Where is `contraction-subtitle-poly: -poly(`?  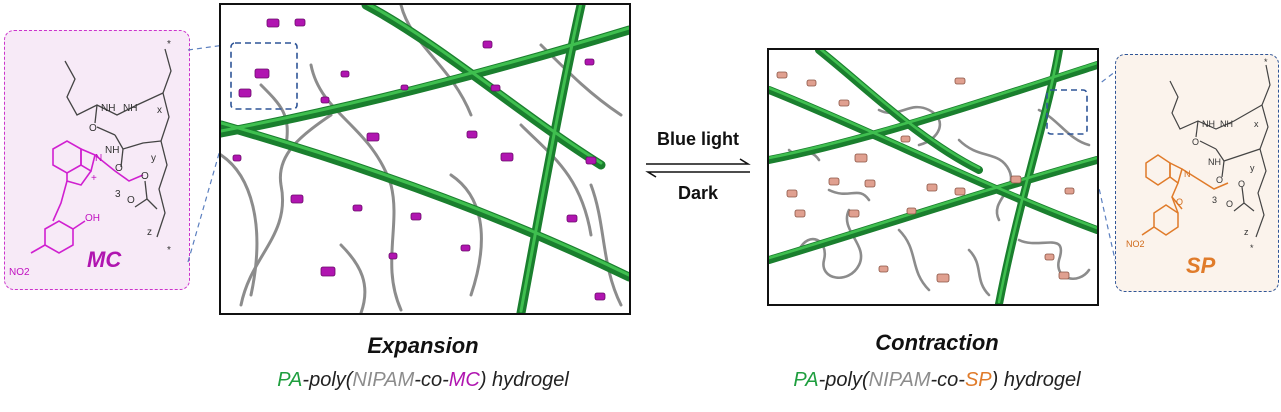 contraction-subtitle-poly: -poly( is located at coordinates (843, 380).